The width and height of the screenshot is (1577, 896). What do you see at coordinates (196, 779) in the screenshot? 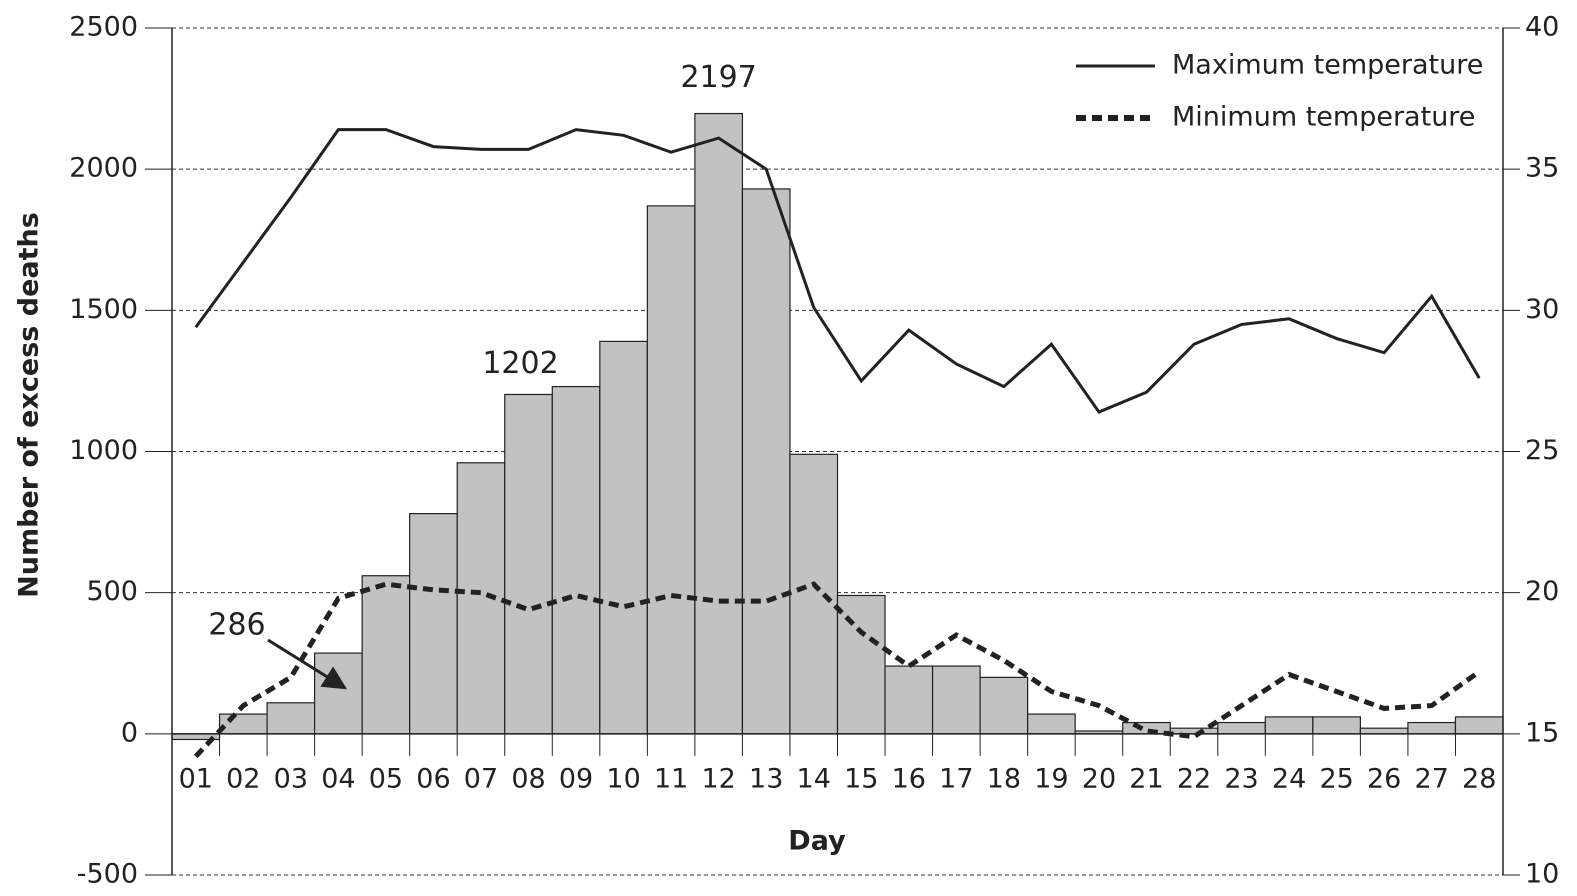
I see `x-tick-label: 01` at bounding box center [196, 779].